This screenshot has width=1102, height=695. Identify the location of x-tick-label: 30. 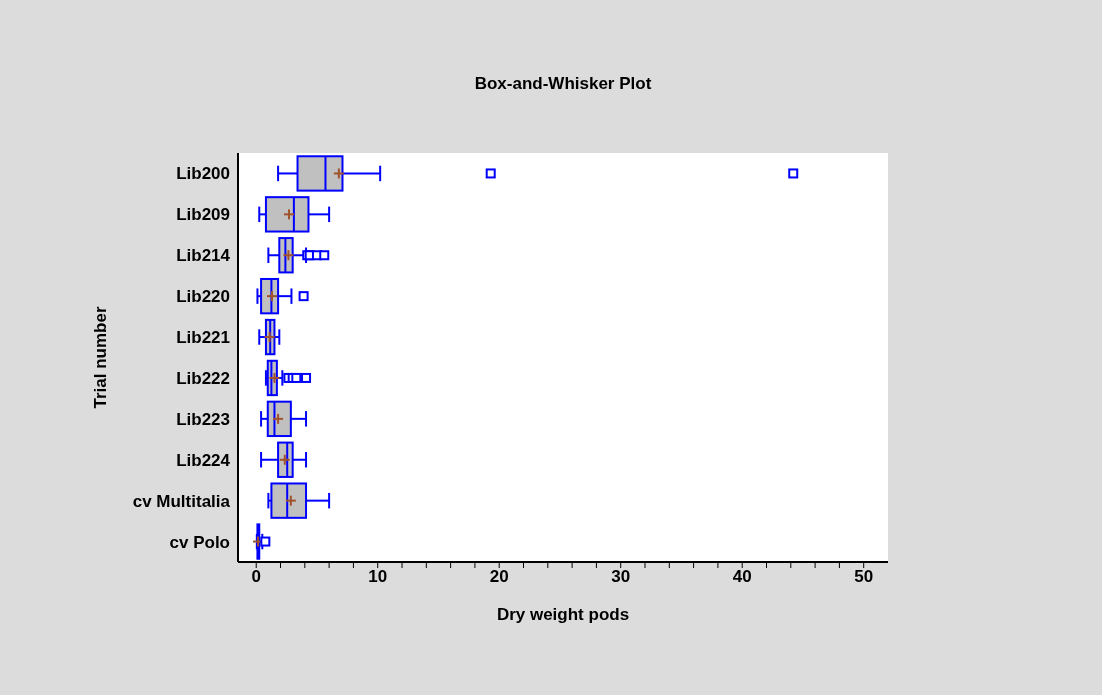
(621, 577).